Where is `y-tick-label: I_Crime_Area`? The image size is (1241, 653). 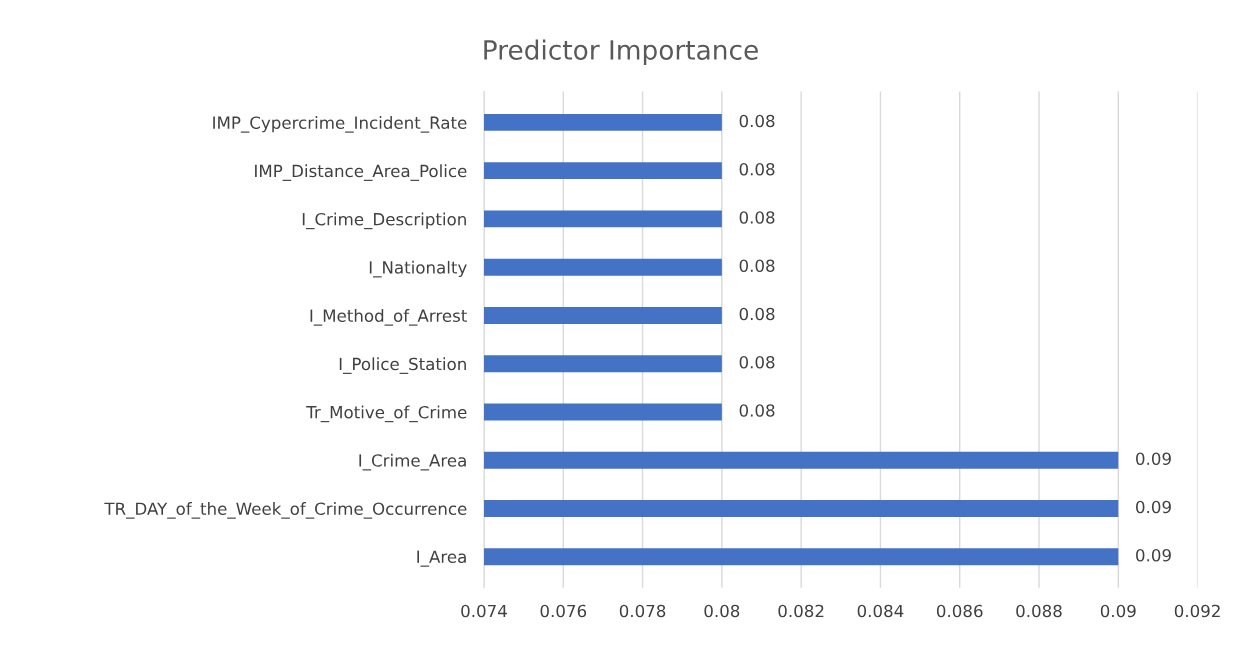
y-tick-label: I_Crime_Area is located at coordinates (412, 462).